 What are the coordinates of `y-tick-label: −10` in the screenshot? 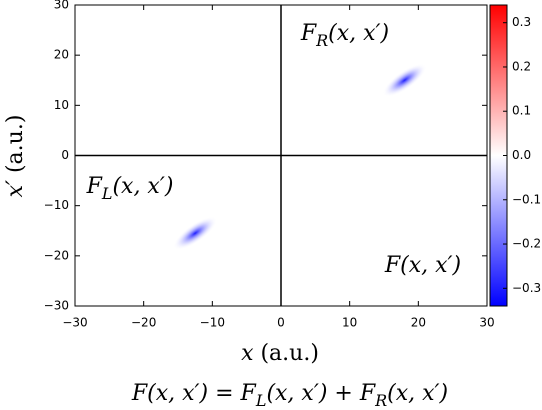 It's located at (56, 205).